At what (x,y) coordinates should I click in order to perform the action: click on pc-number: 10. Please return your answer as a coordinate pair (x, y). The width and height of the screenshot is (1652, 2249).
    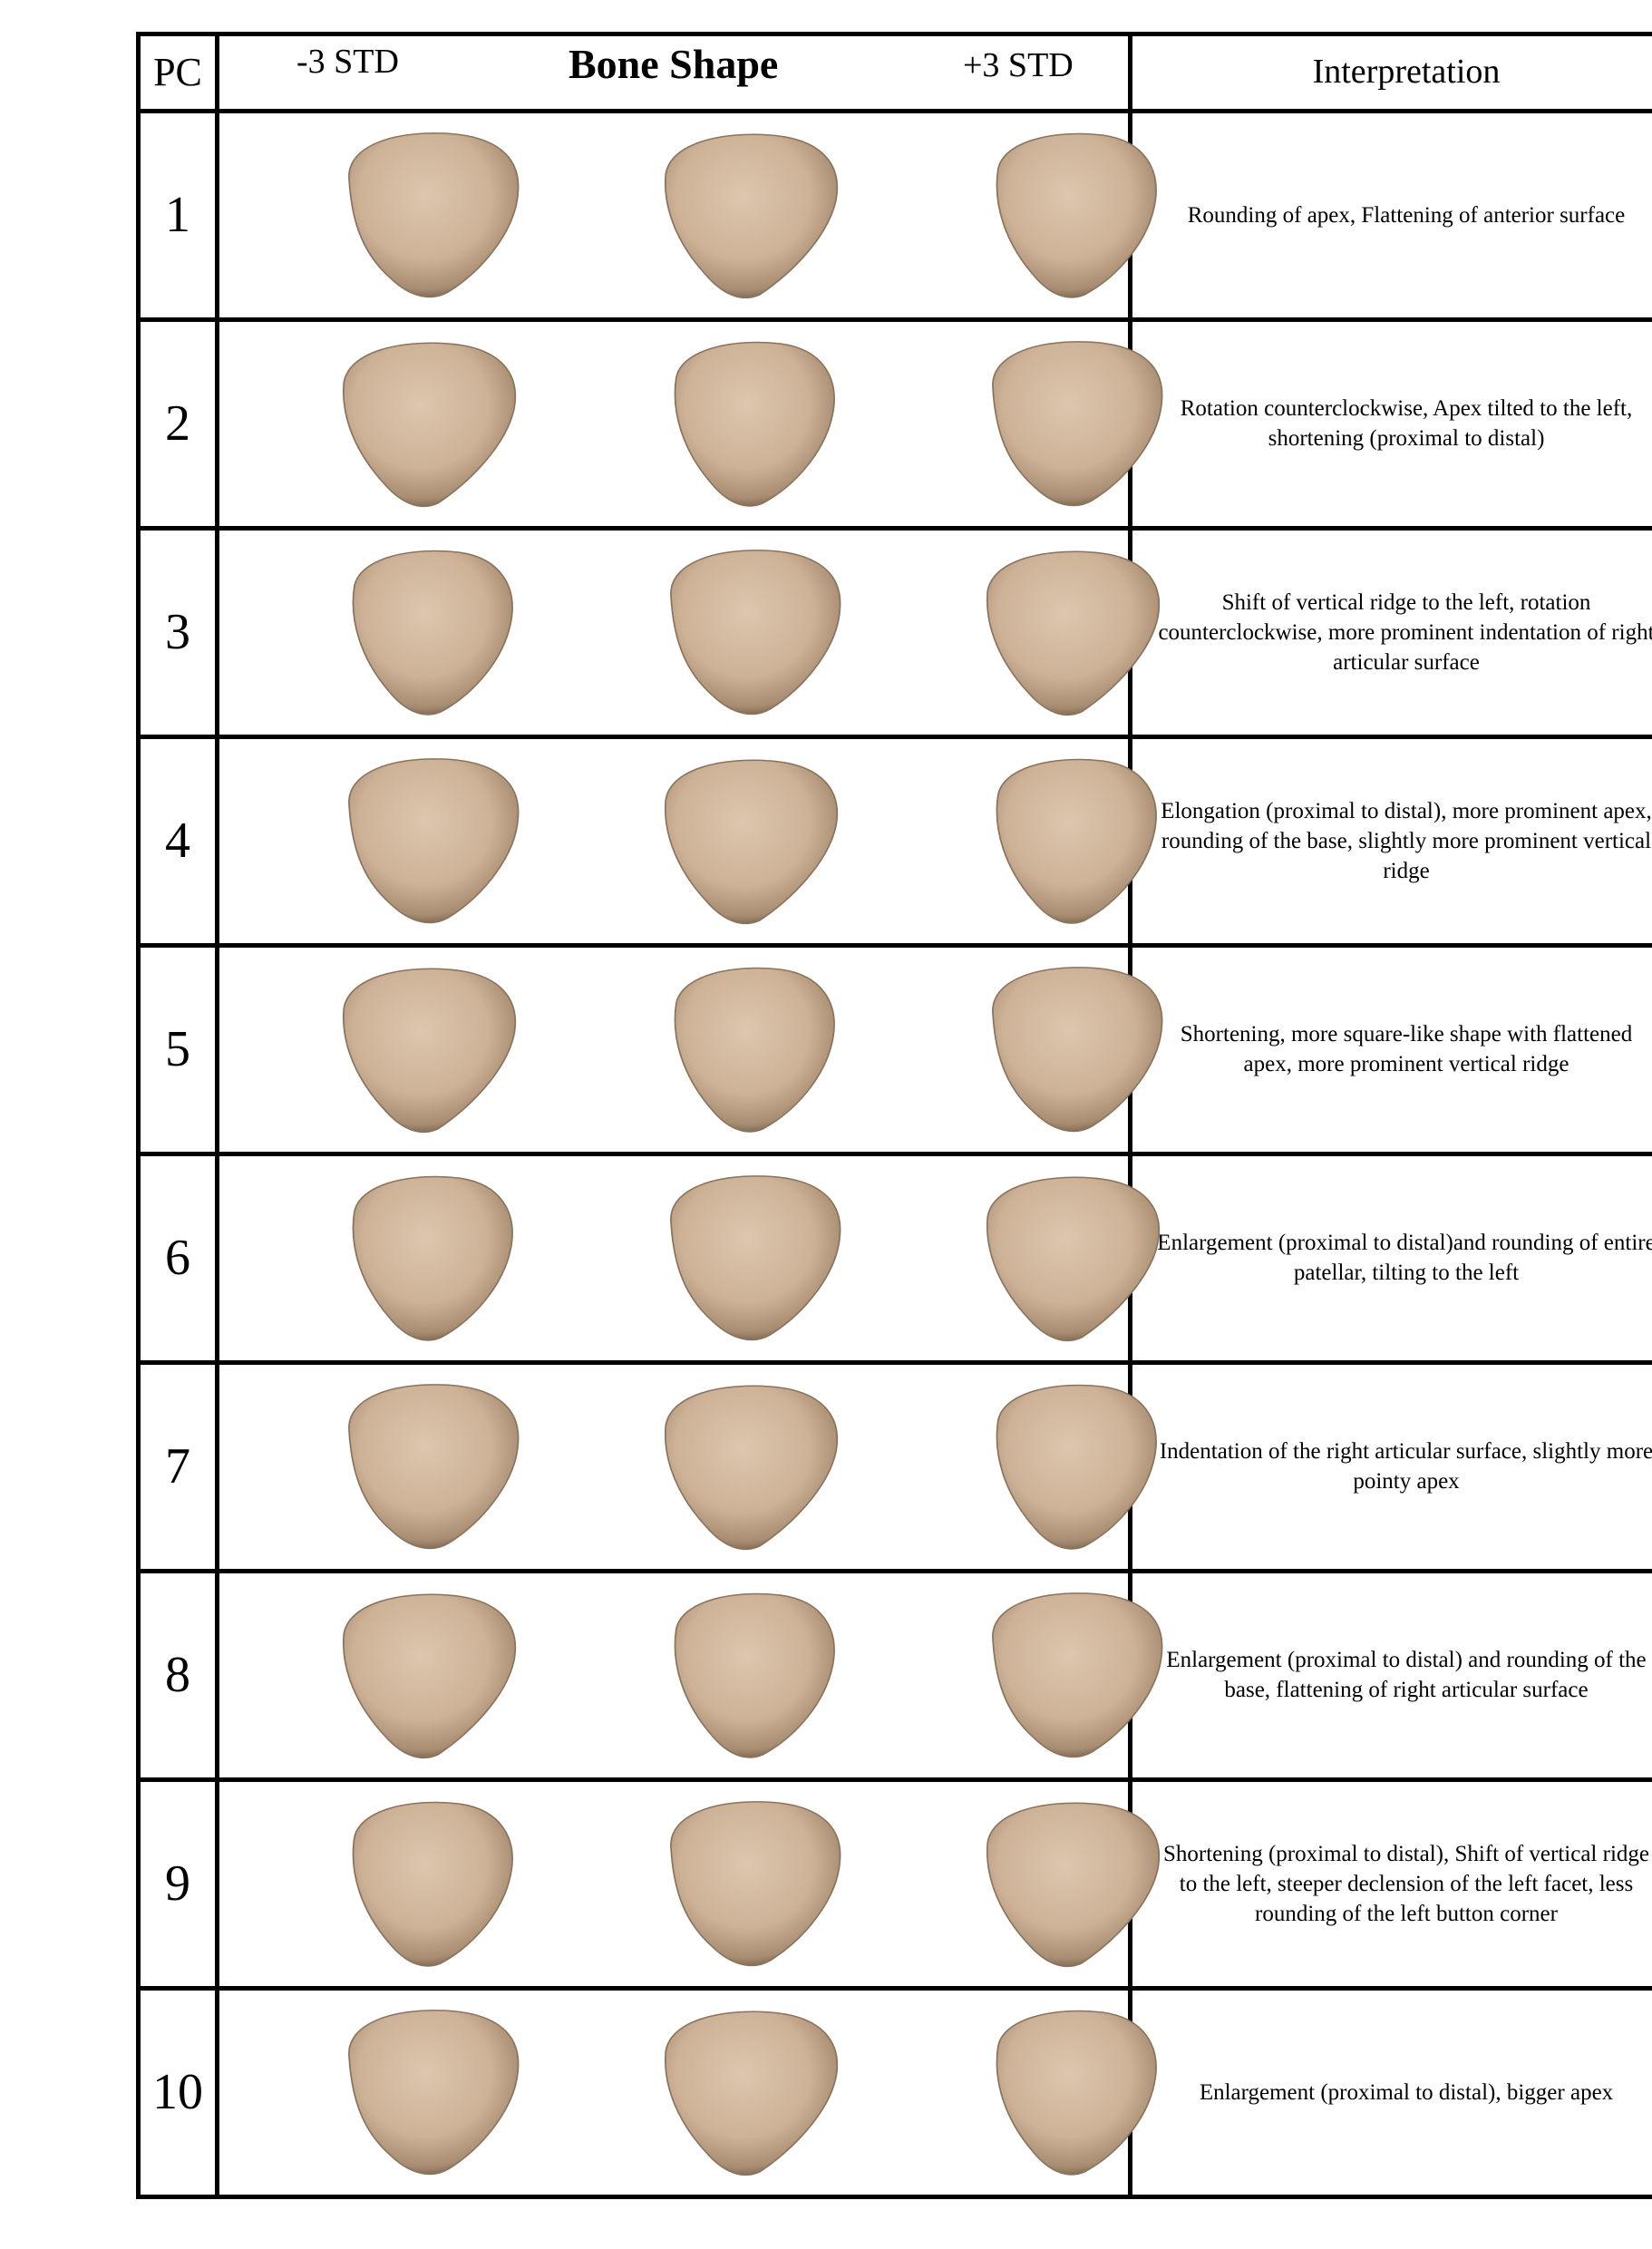
    Looking at the image, I should click on (177, 2092).